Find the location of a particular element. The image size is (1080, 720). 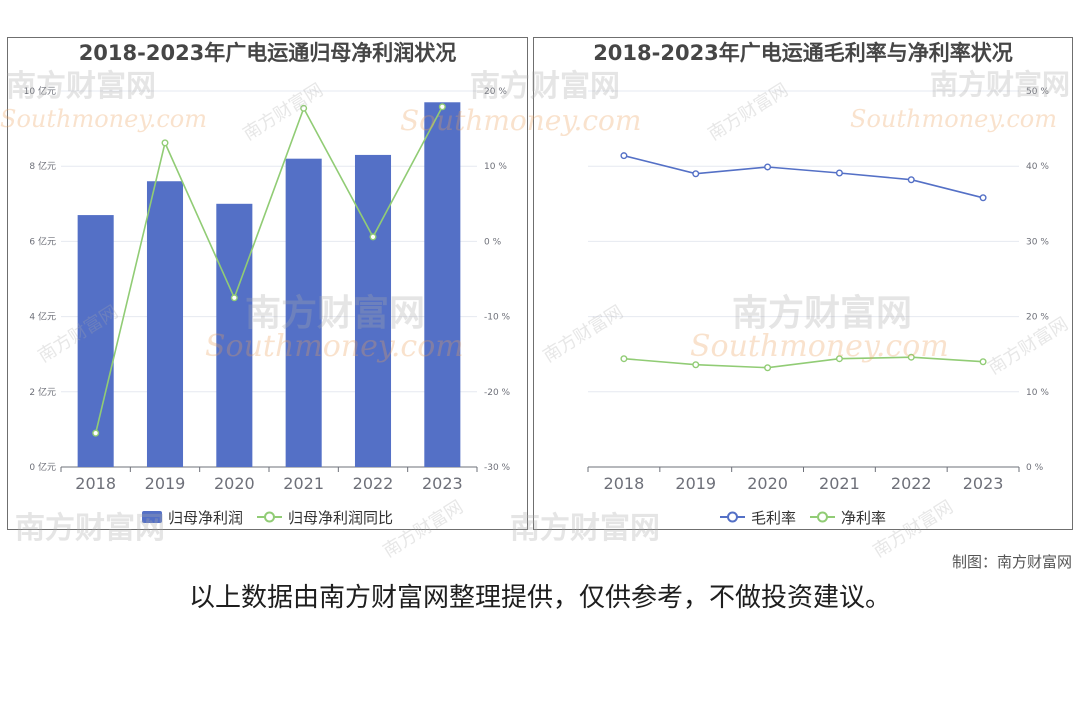

bar-2019 is located at coordinates (165, 324).